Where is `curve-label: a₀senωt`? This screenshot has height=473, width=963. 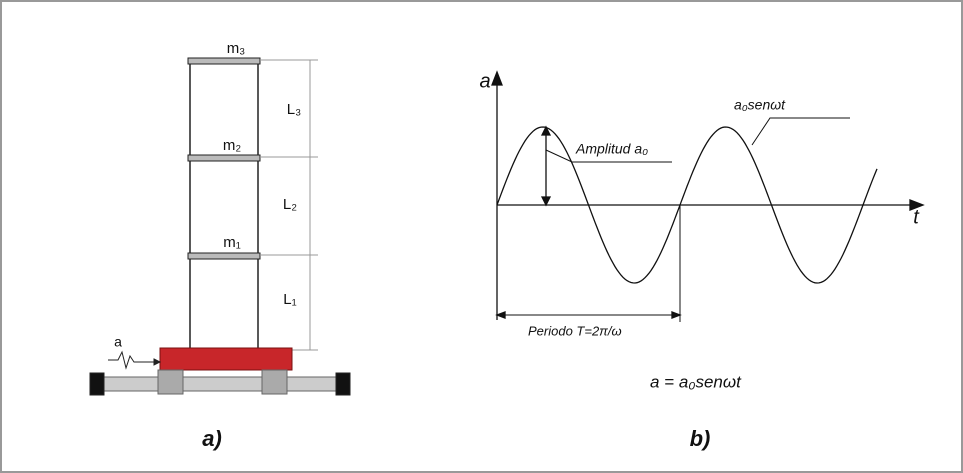 curve-label: a₀senωt is located at coordinates (760, 105).